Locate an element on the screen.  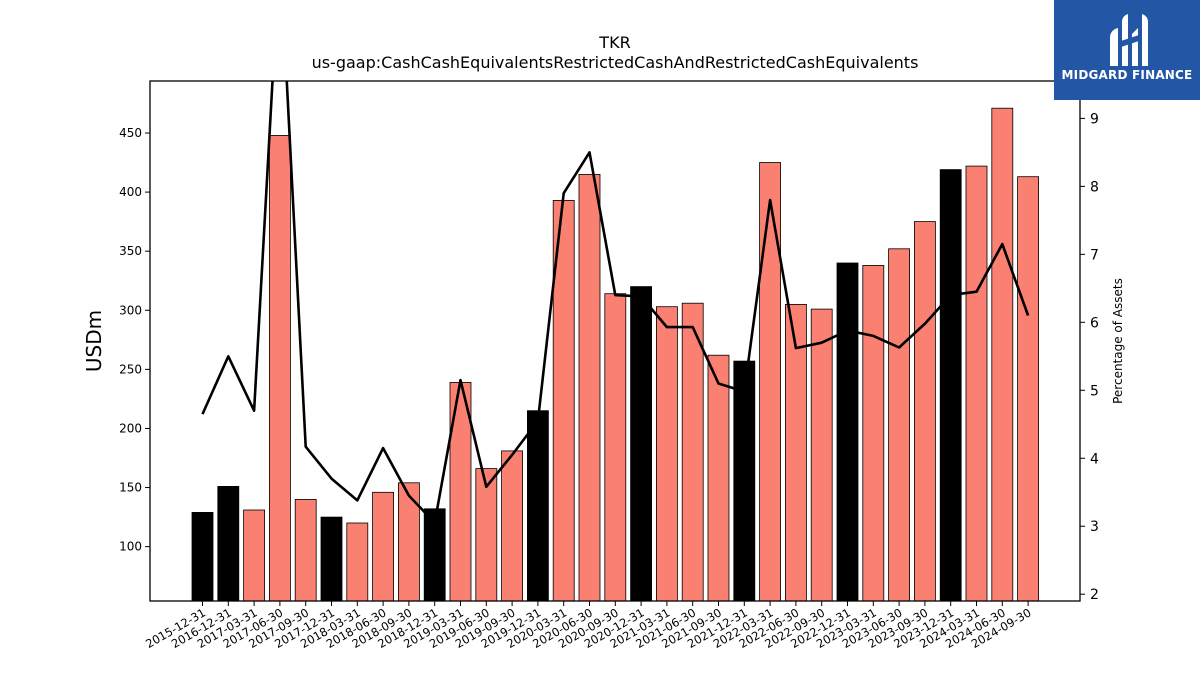
y-tick-label-400: 400 is located at coordinates (130, 192).